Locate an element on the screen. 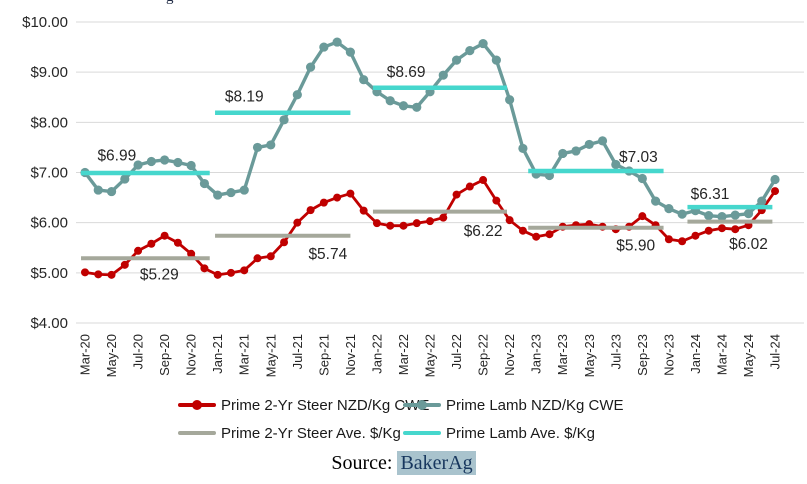  average-value-label: $5.74 is located at coordinates (327, 254).